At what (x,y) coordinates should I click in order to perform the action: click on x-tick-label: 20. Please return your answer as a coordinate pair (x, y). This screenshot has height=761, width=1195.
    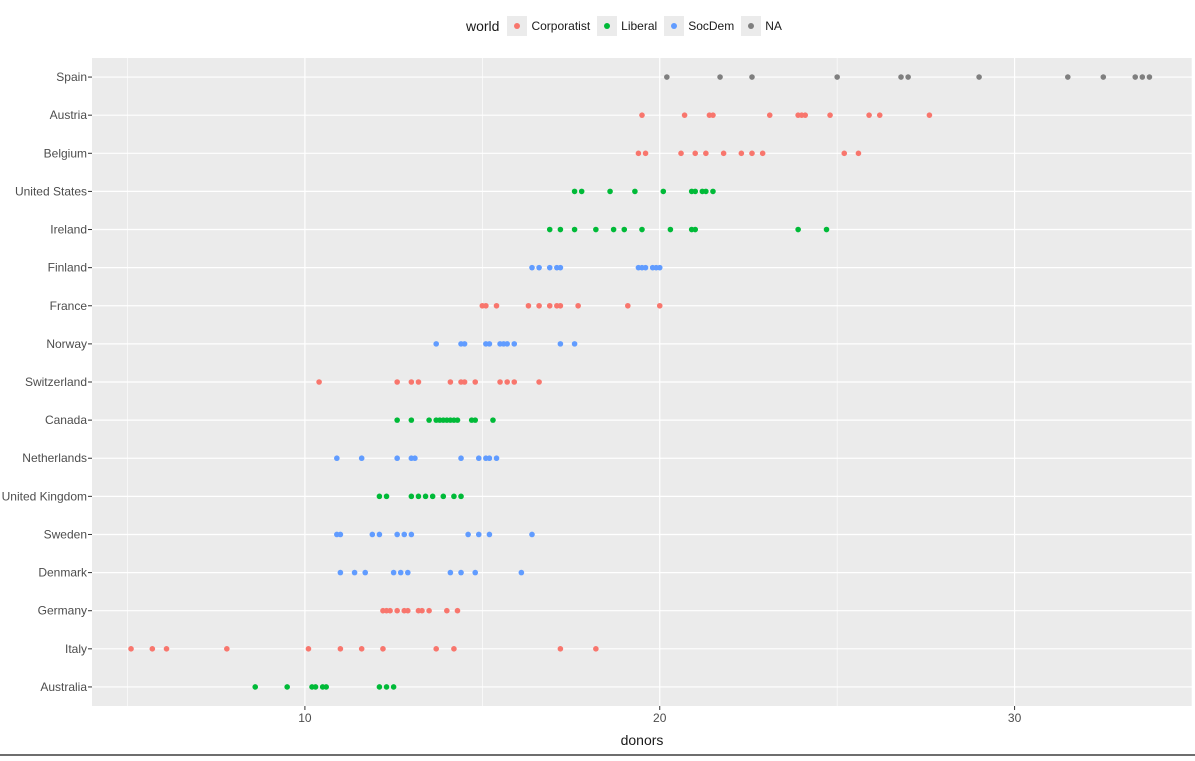
    Looking at the image, I should click on (660, 718).